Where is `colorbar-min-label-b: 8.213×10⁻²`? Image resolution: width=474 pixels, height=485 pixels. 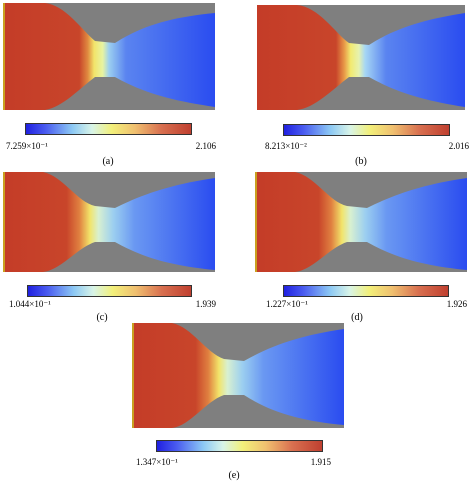 colorbar-min-label-b: 8.213×10⁻² is located at coordinates (286, 146).